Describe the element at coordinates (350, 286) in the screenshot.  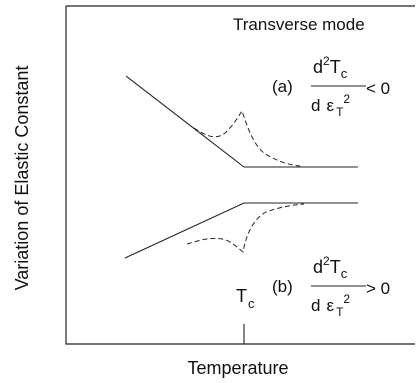
I see `case-b-fraction: d2Tc d ε T2 > 0` at that location.